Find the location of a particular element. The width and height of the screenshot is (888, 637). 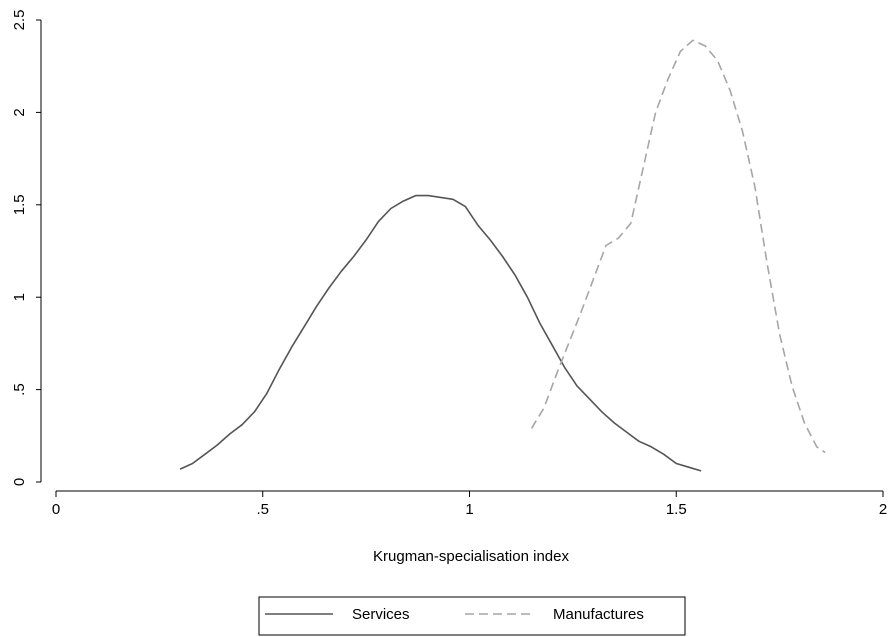

x-axis: 0 .5 1 1.5 2 is located at coordinates (469, 504).